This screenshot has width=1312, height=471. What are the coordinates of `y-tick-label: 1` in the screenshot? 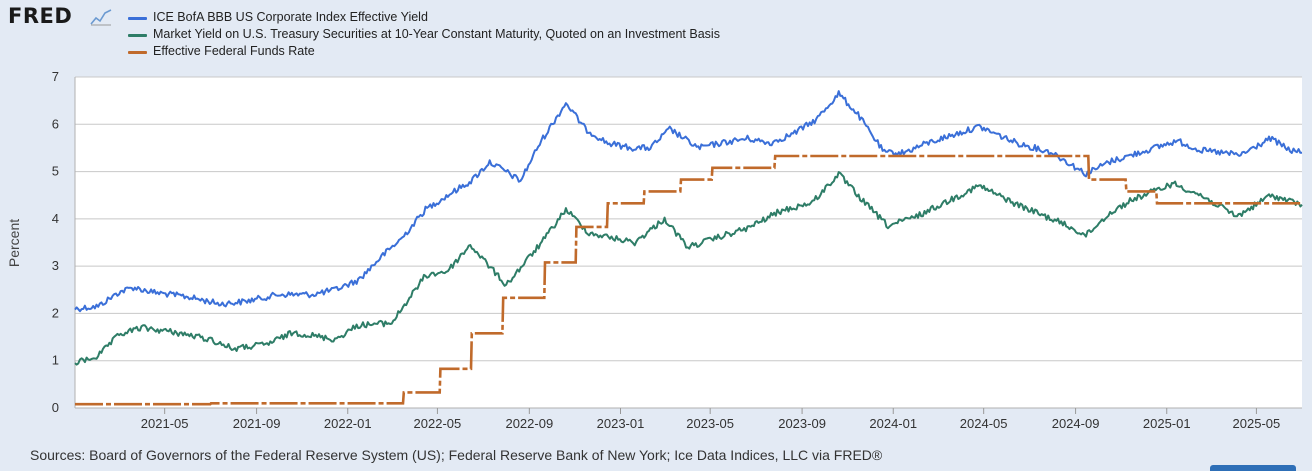 It's located at (55, 360).